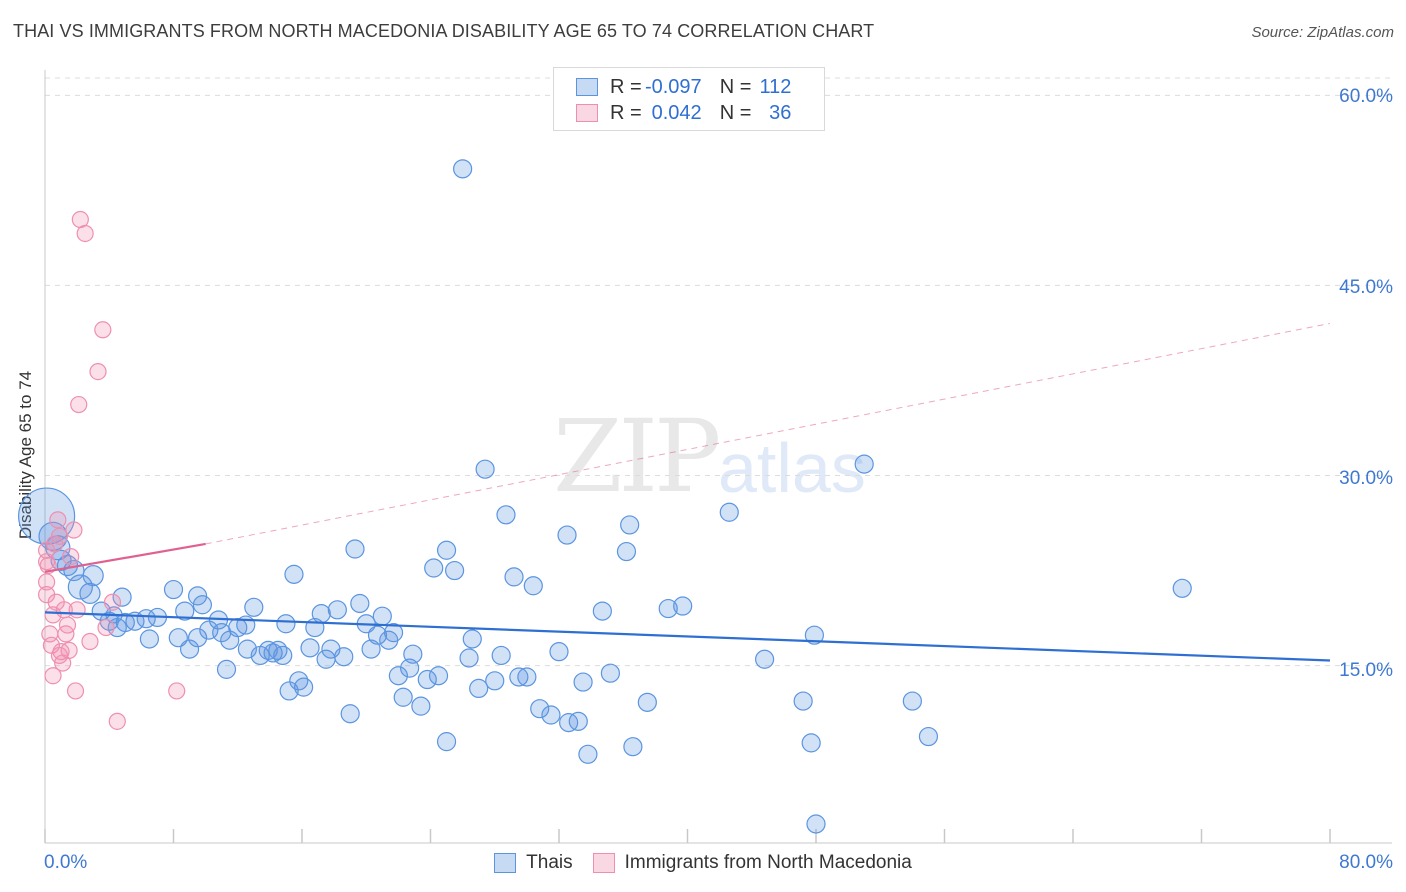 This screenshot has width=1406, height=892. I want to click on legend-n-value: 112, so click(775, 86).